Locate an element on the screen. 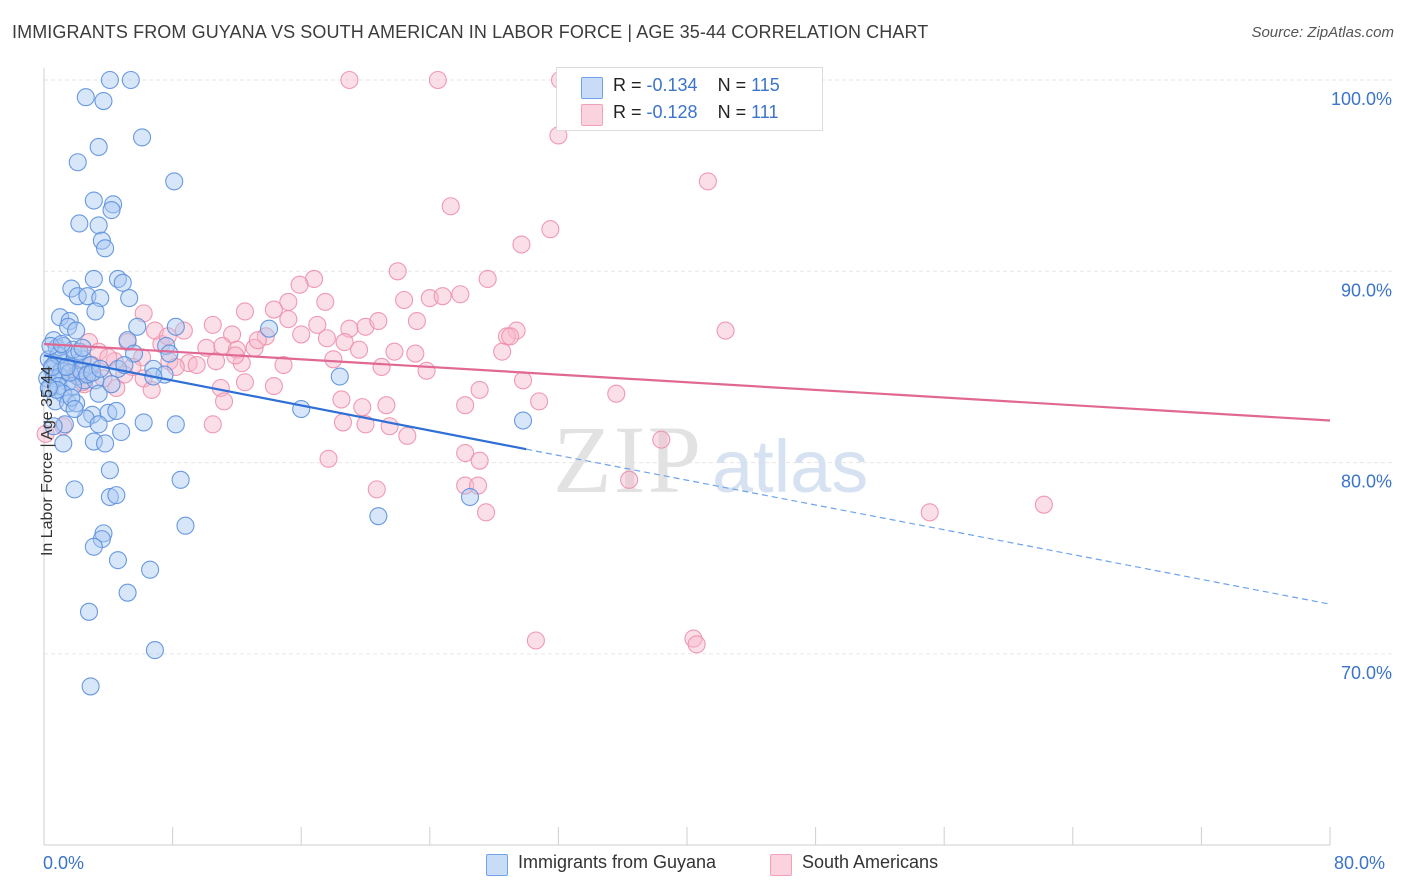 This screenshot has height=892, width=1406. legend-r-label: R = is located at coordinates (630, 112).